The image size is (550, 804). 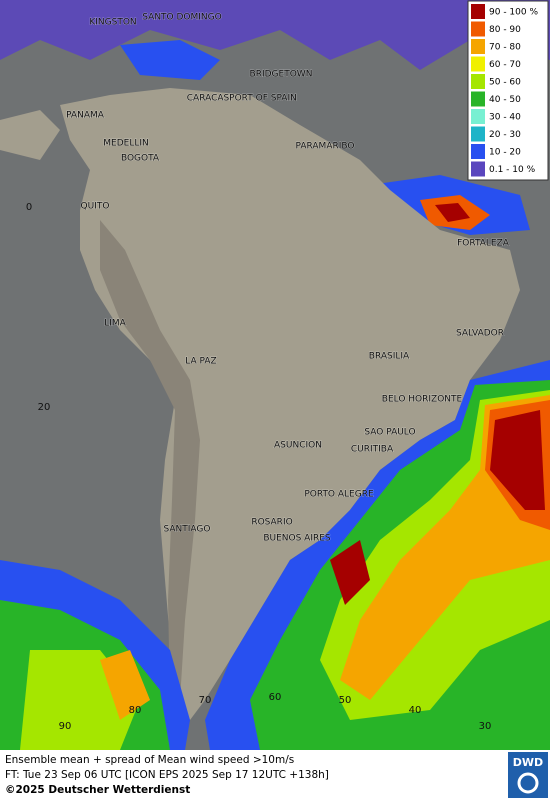 What do you see at coordinates (271, 523) in the screenshot?
I see `city-label: ROSARIO` at bounding box center [271, 523].